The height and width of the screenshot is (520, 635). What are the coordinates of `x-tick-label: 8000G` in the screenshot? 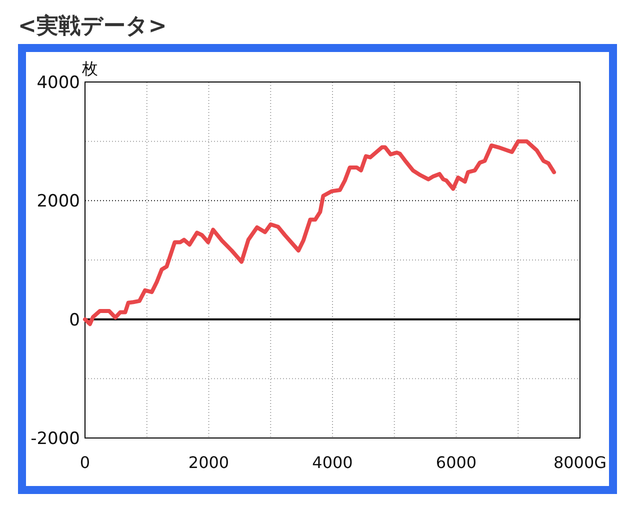 It's located at (580, 462).